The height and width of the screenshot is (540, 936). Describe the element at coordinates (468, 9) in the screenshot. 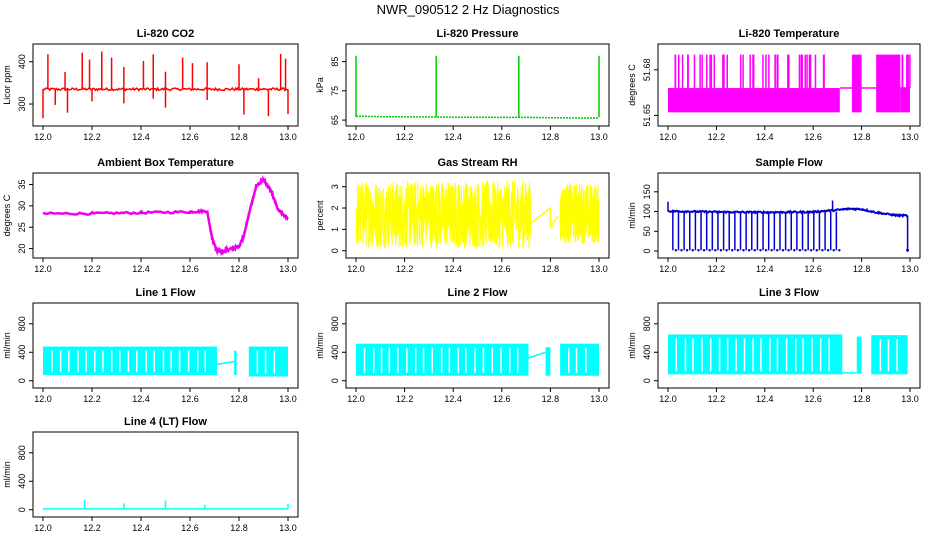

I see `main-title: NWR_090512 2 Hz Diagnostics` at that location.